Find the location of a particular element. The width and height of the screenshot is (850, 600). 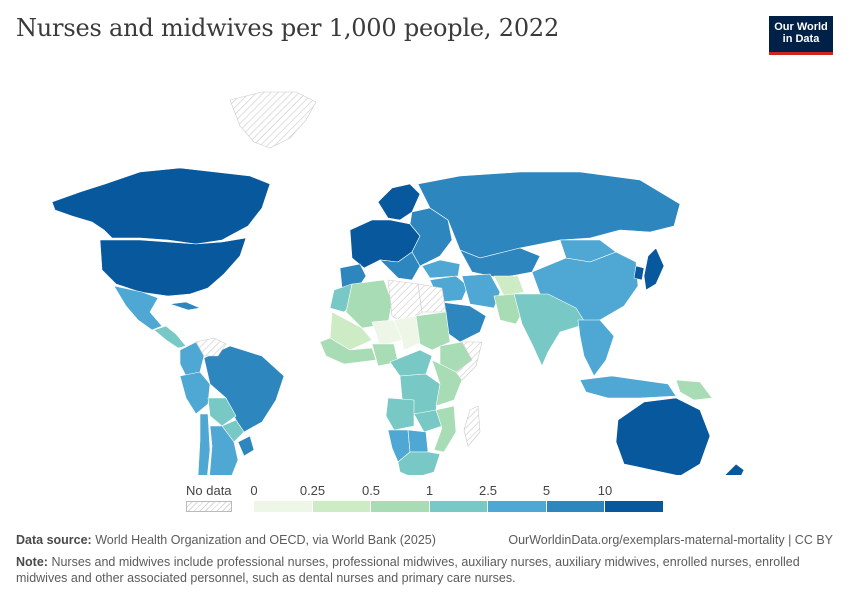

country-russia is located at coordinates (549, 215).